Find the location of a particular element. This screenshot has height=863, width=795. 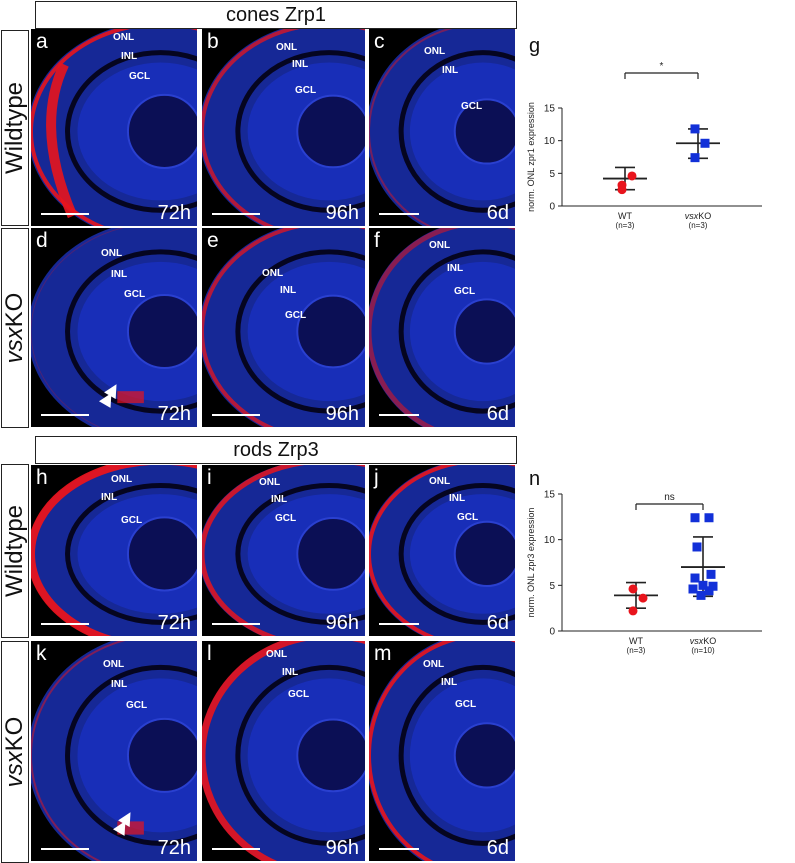

panel-a: a ONL INL GCL 72h is located at coordinates (114, 127).